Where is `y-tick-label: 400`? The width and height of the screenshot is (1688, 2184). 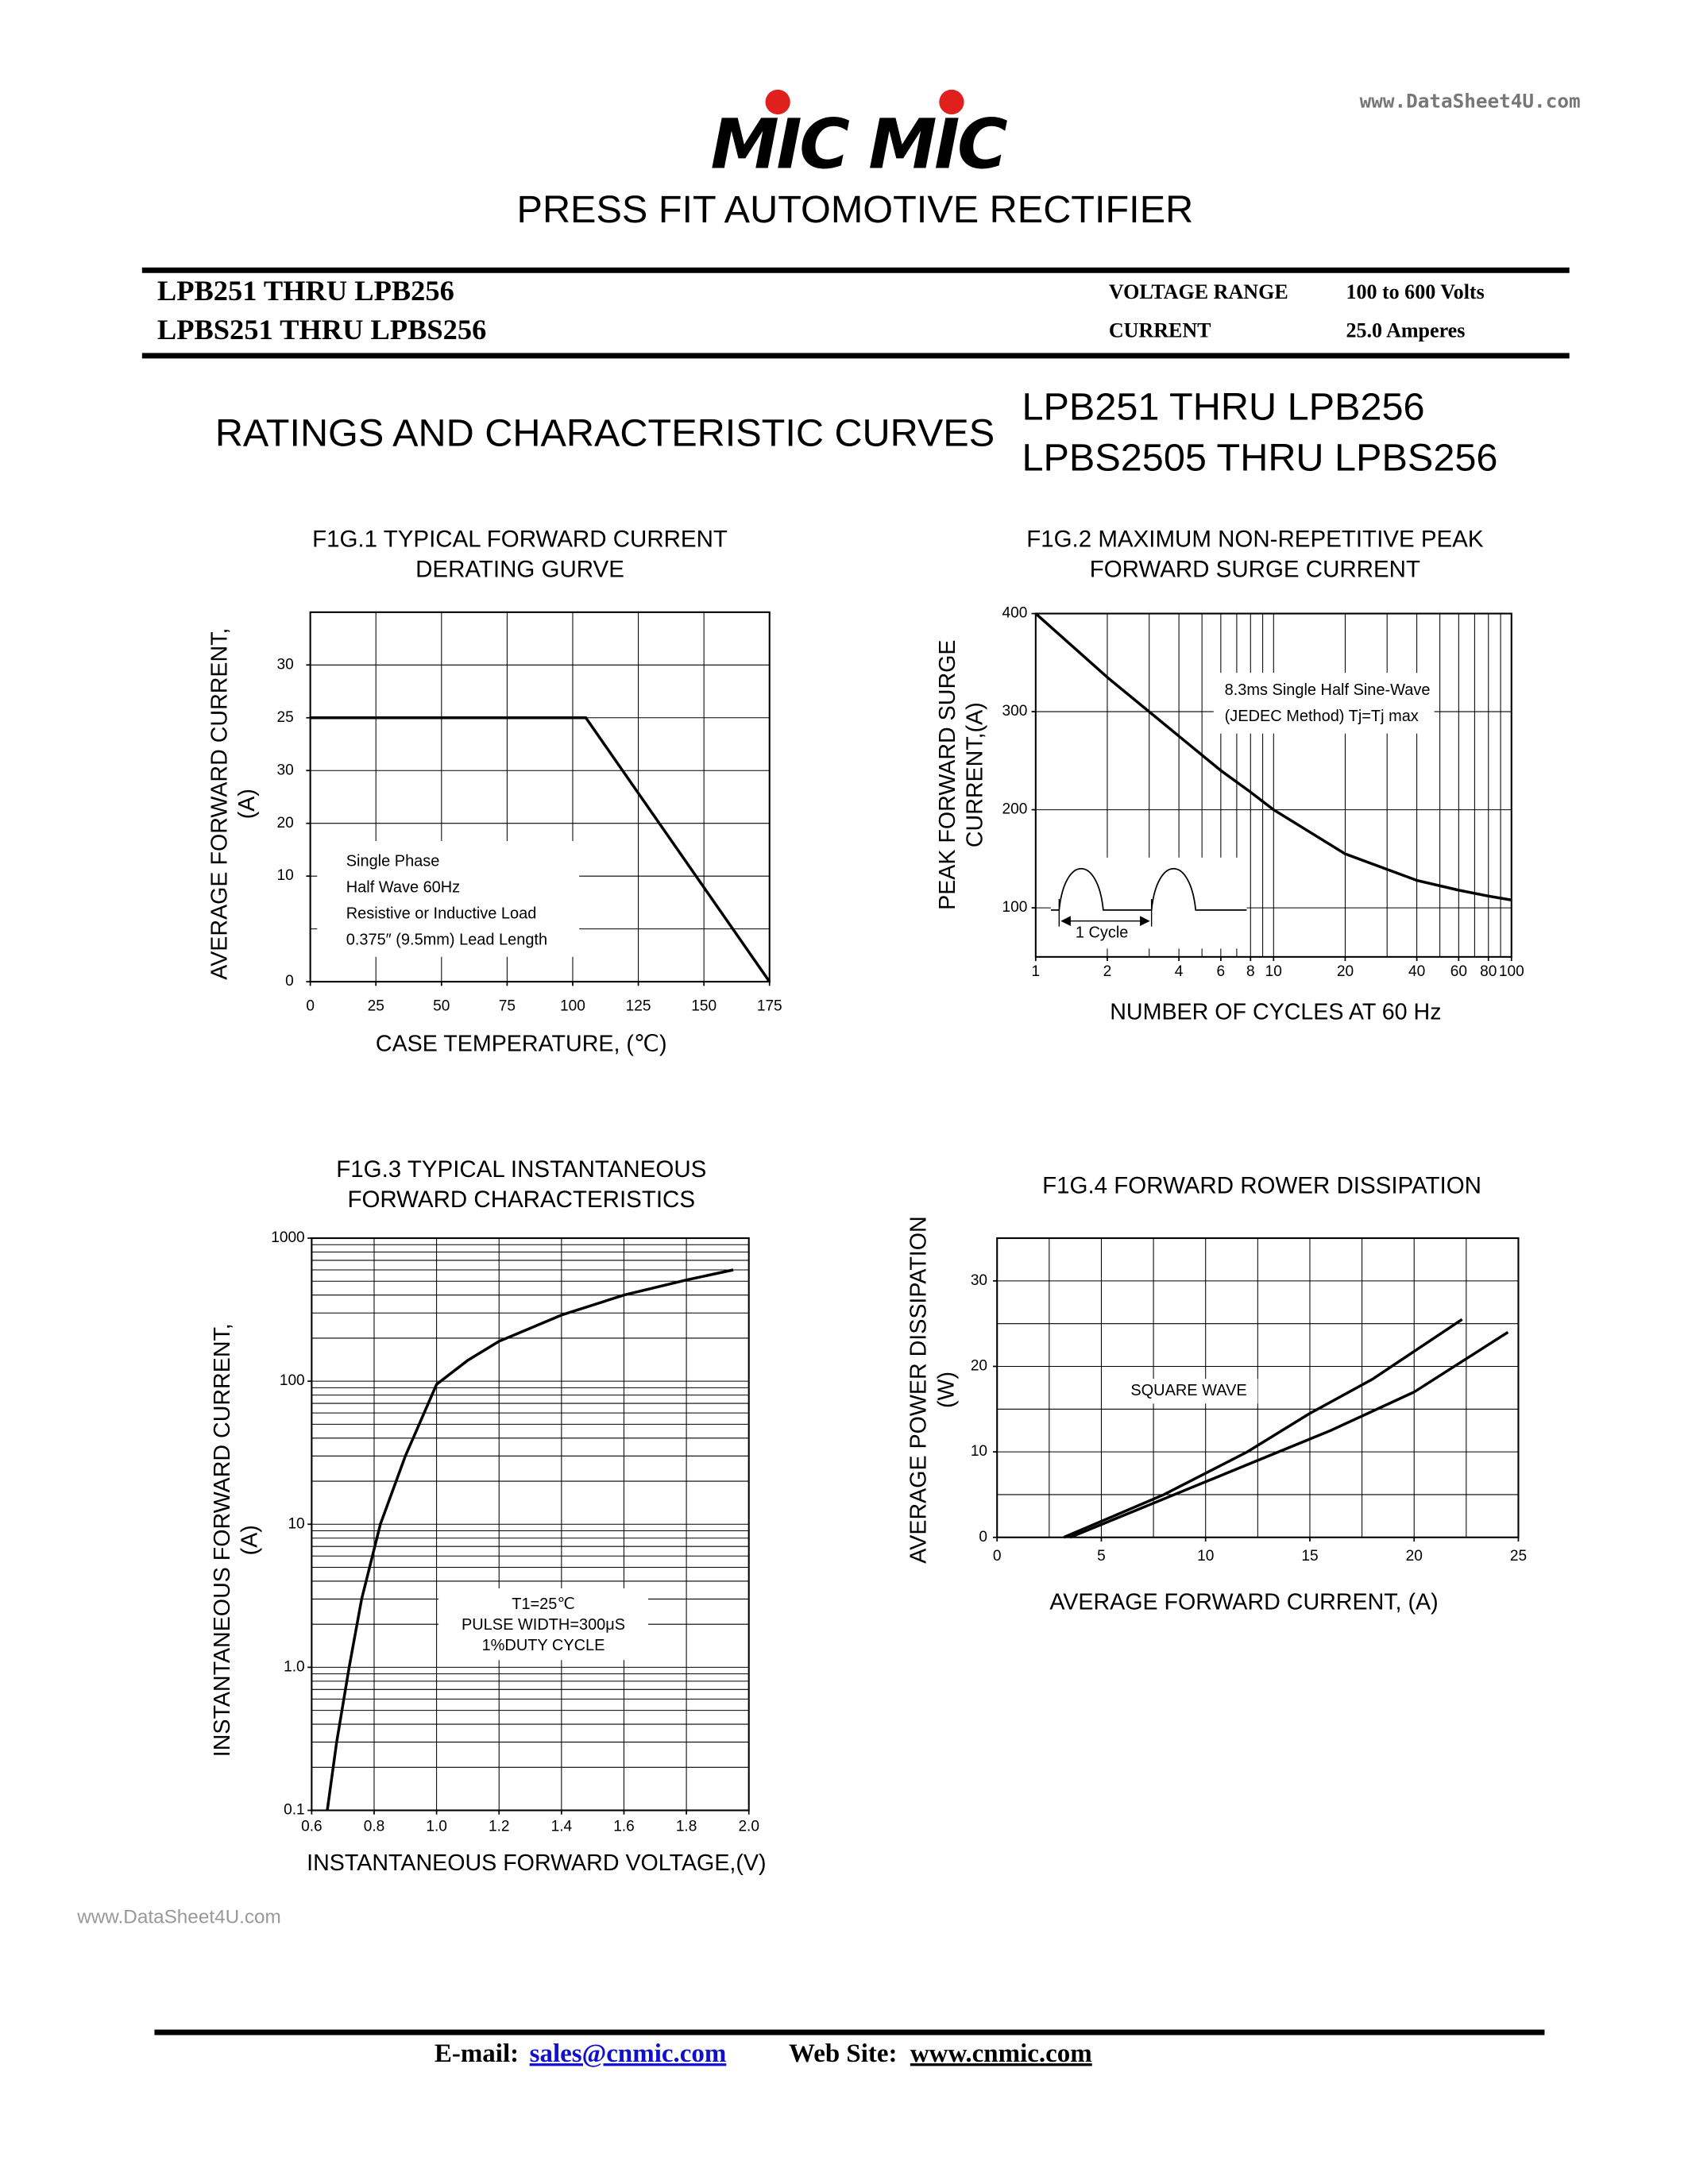 y-tick-label: 400 is located at coordinates (1015, 613).